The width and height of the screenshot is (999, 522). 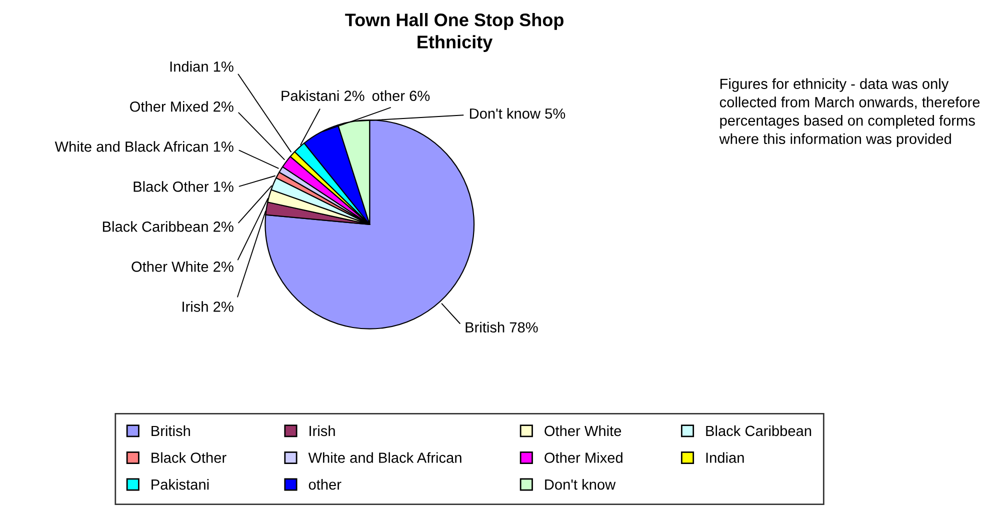 I want to click on category-label: Black Caribbean 2%, so click(x=168, y=226).